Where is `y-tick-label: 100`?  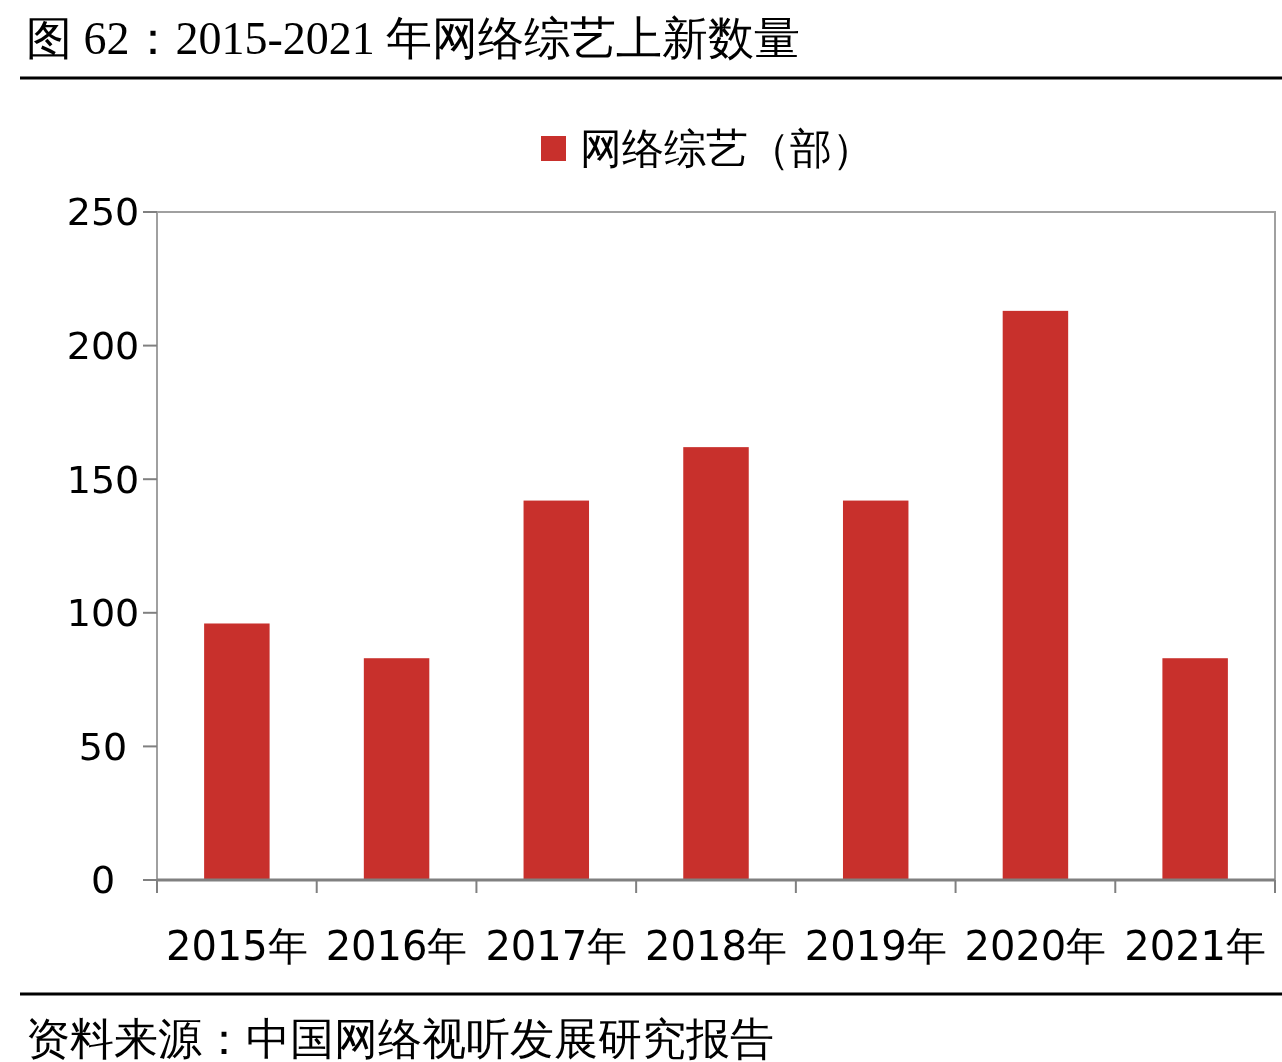
y-tick-label: 100 is located at coordinates (103, 613).